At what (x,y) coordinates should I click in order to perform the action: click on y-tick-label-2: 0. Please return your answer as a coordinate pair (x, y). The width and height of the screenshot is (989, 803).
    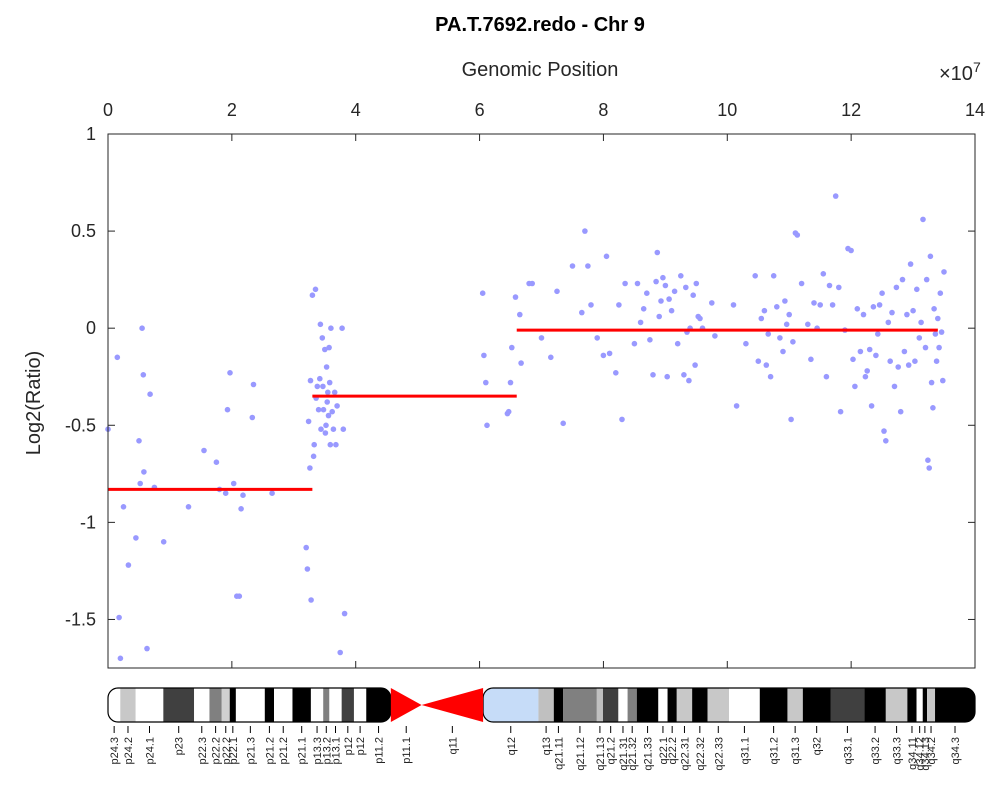
    Looking at the image, I should click on (91, 328).